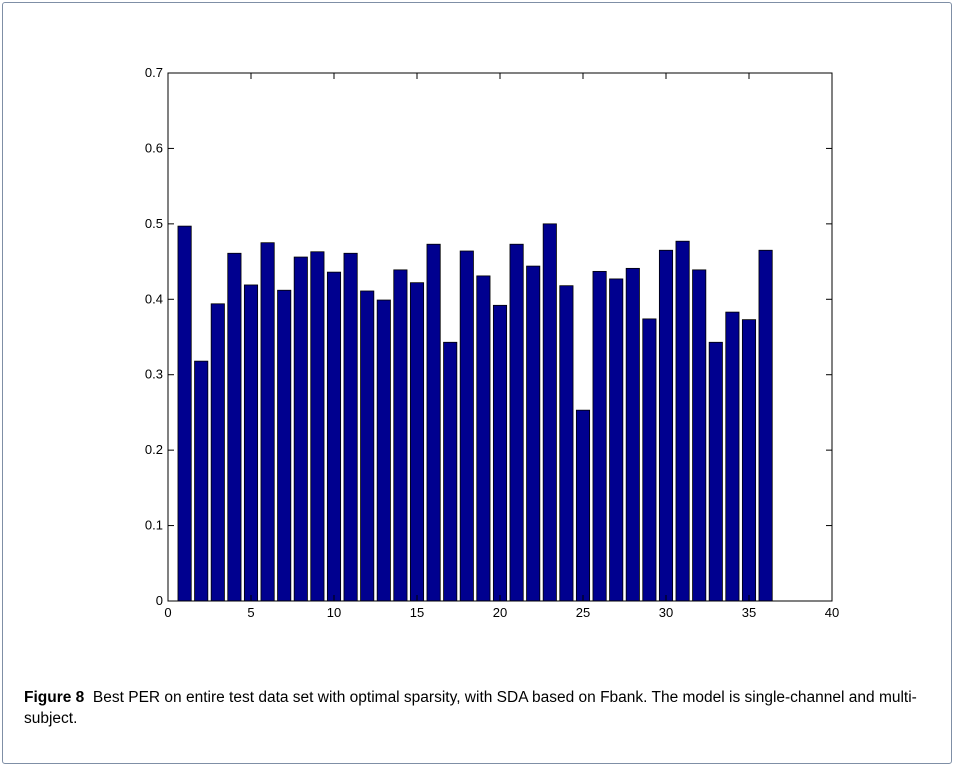 The width and height of the screenshot is (956, 768). I want to click on y-tick-label: 0.6, so click(154, 147).